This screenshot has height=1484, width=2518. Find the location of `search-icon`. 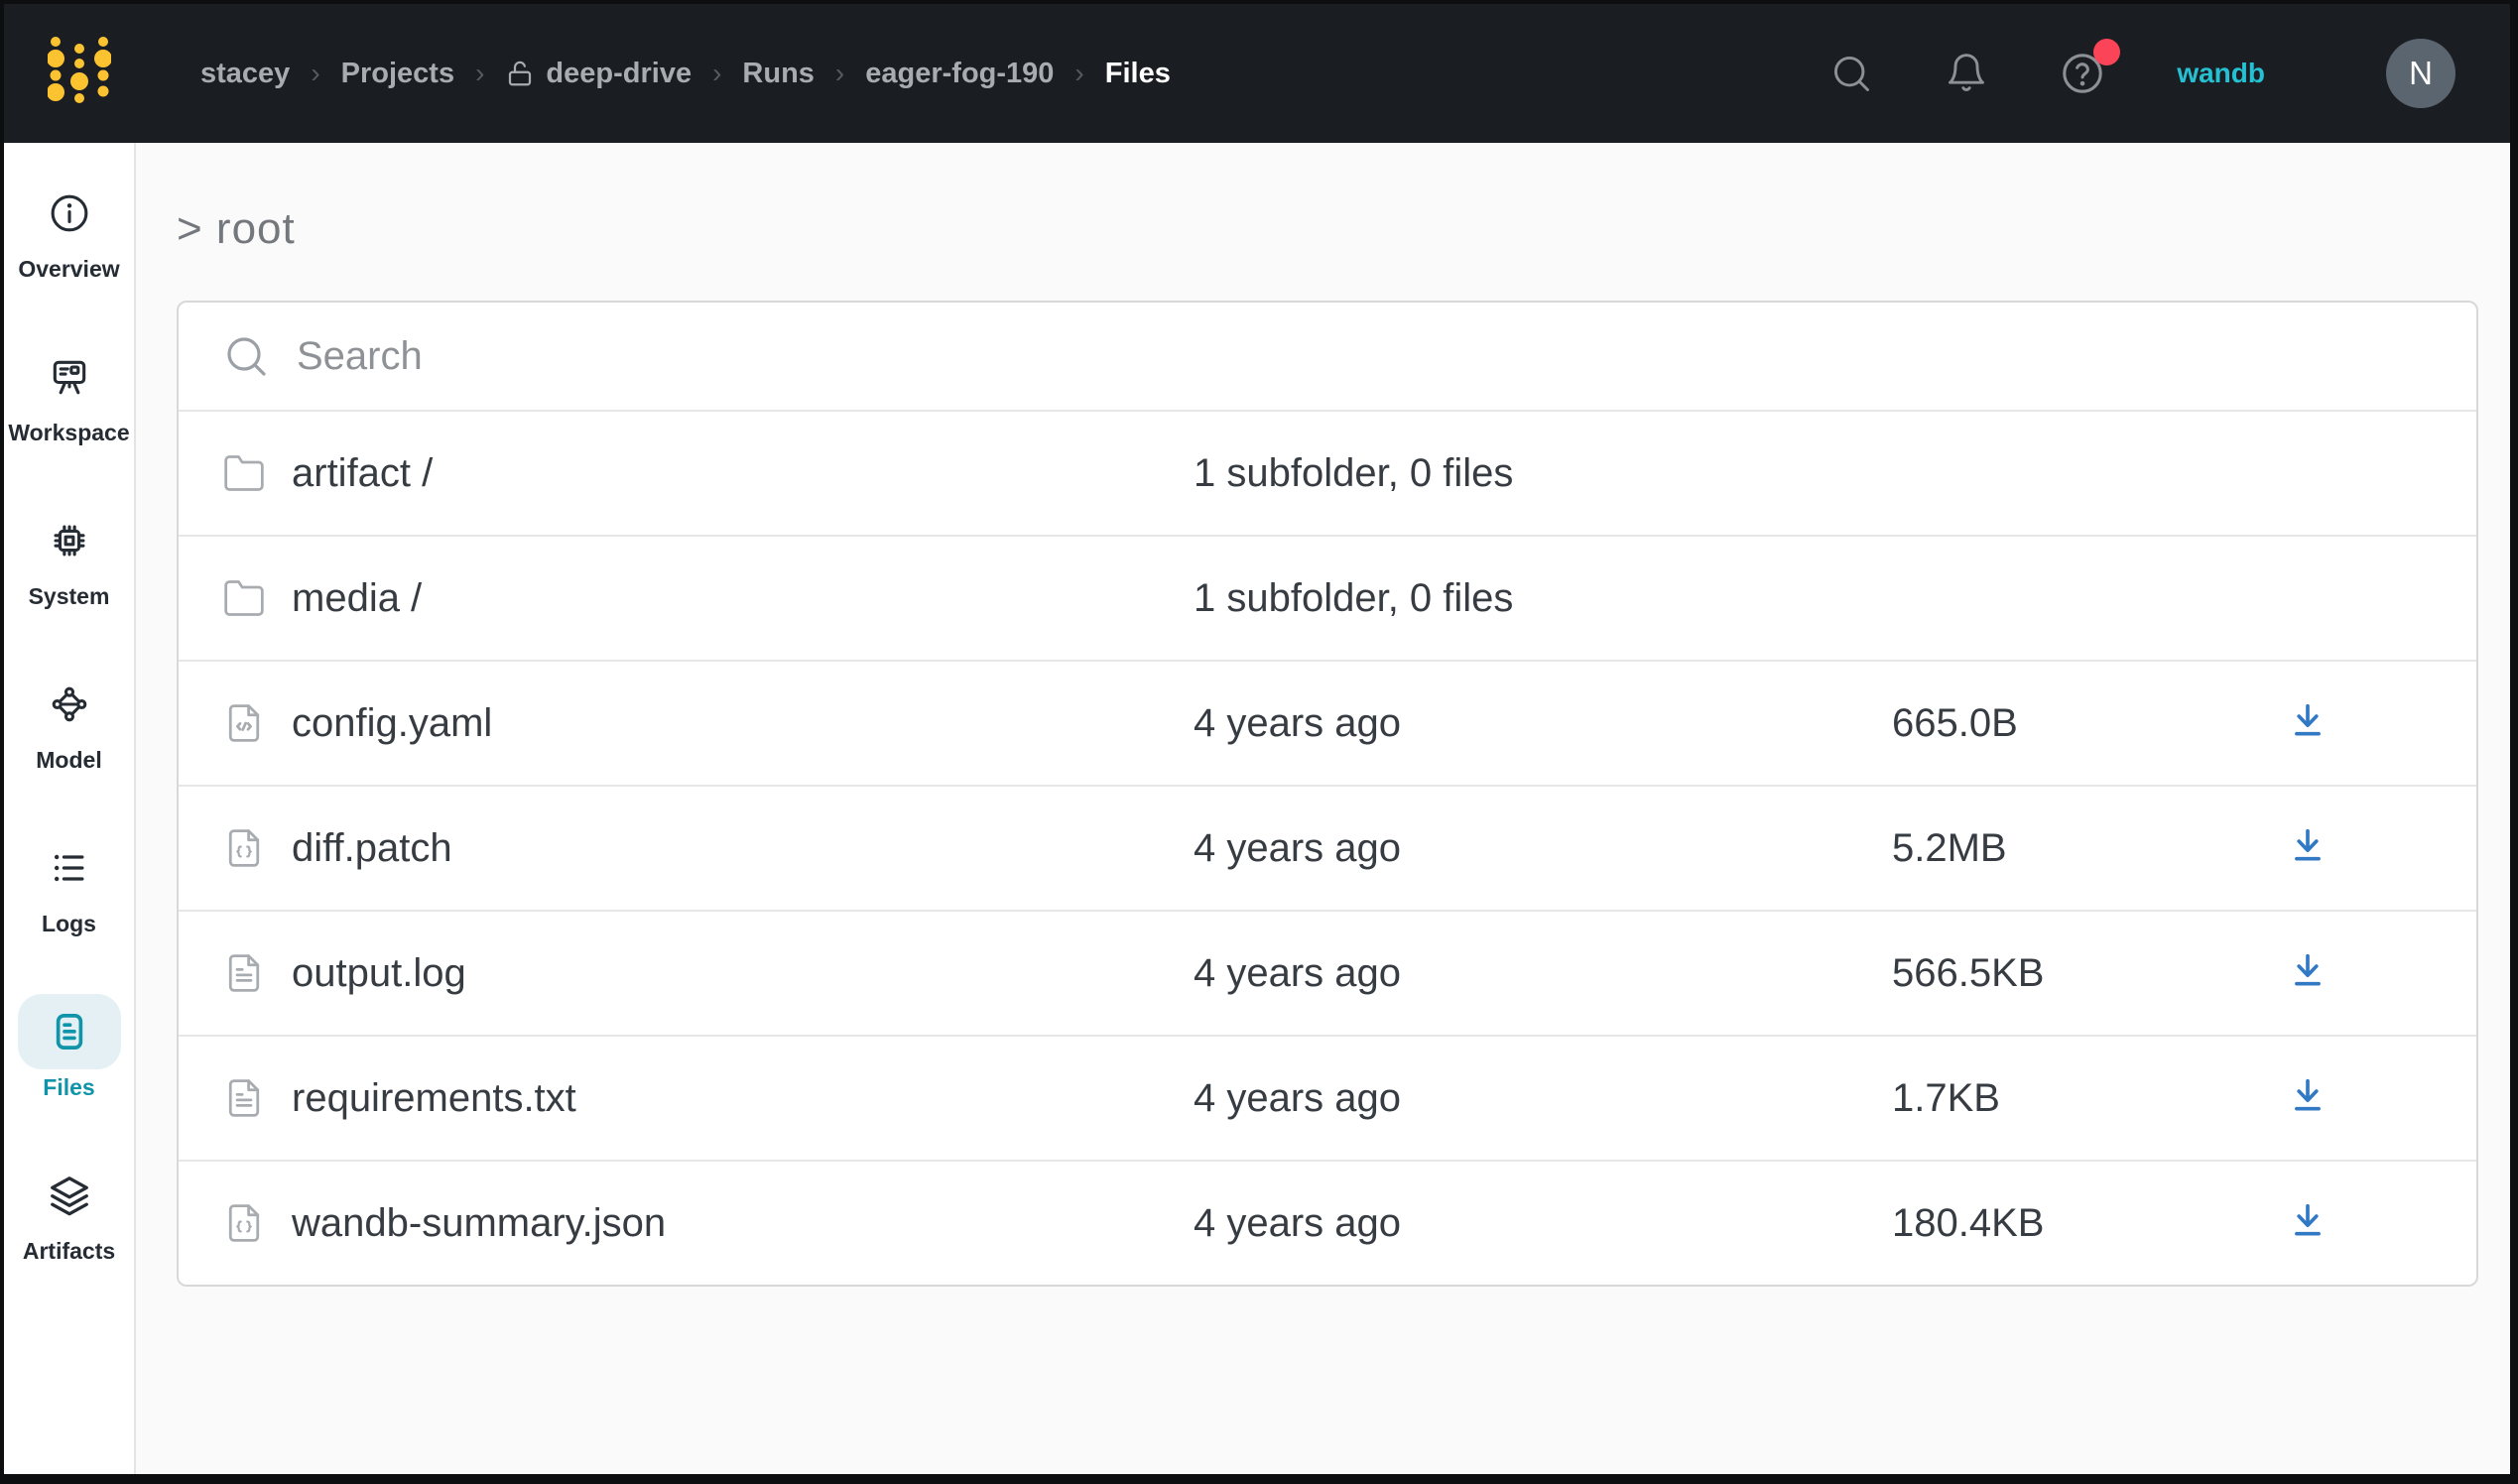

search-icon is located at coordinates (1851, 73).